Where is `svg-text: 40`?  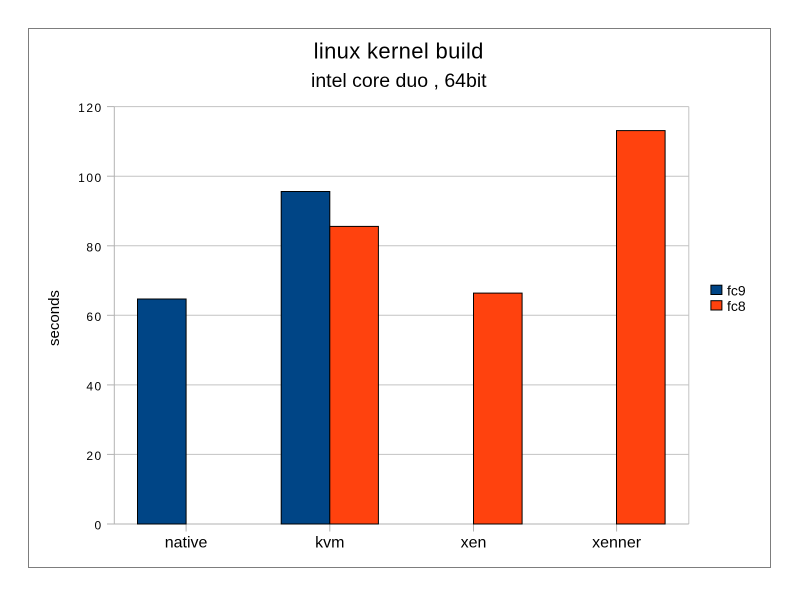 svg-text: 40 is located at coordinates (94, 387).